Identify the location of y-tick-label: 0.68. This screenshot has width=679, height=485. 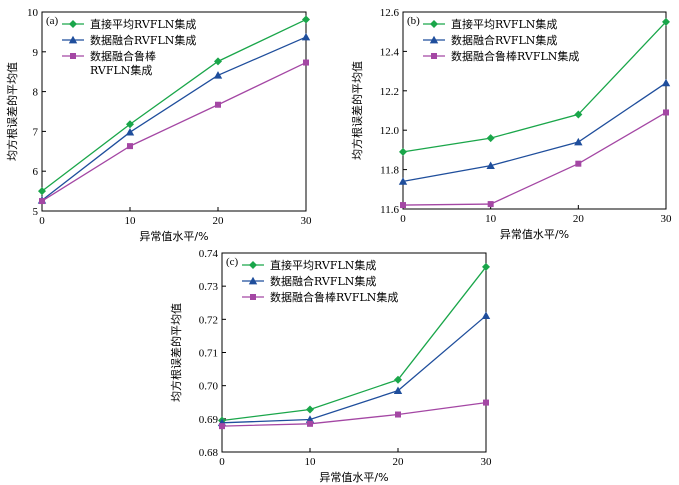
(209, 453).